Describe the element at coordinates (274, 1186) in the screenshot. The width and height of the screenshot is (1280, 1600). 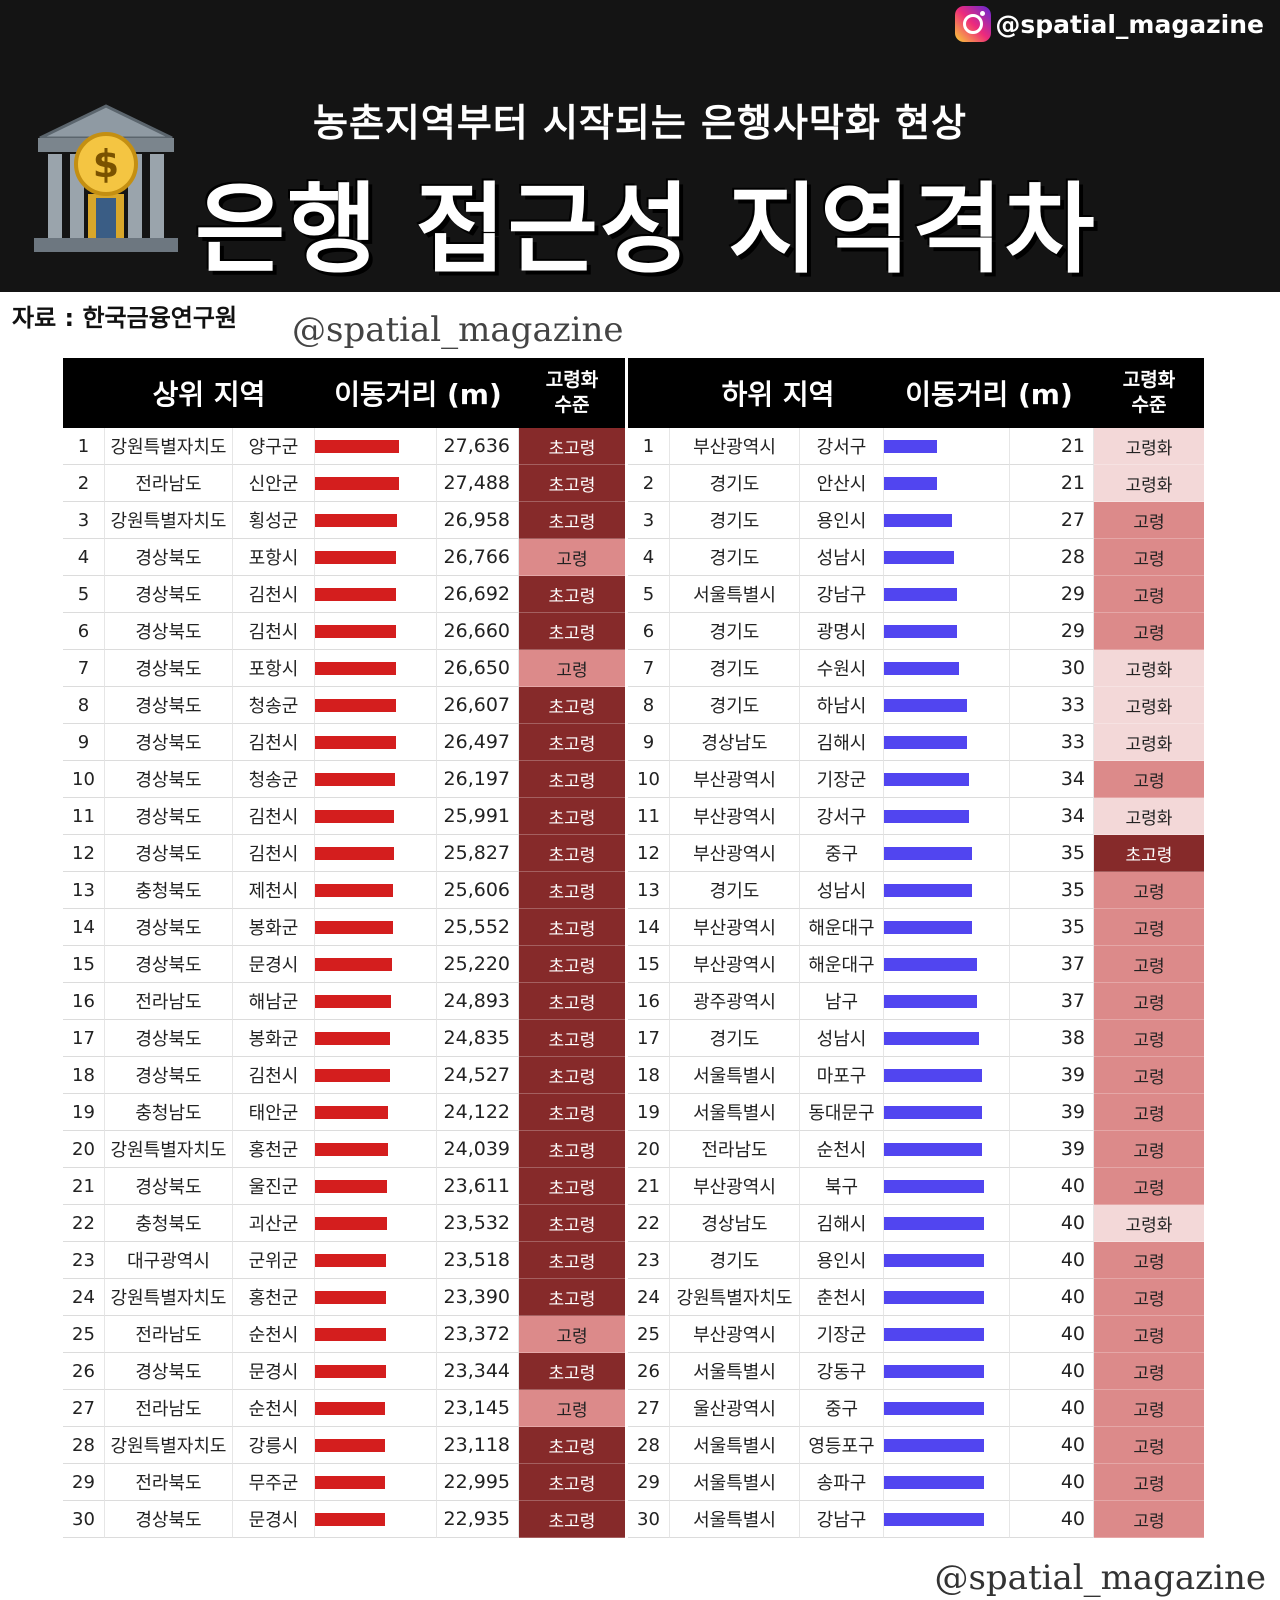
I see `district-cell: 울진군` at that location.